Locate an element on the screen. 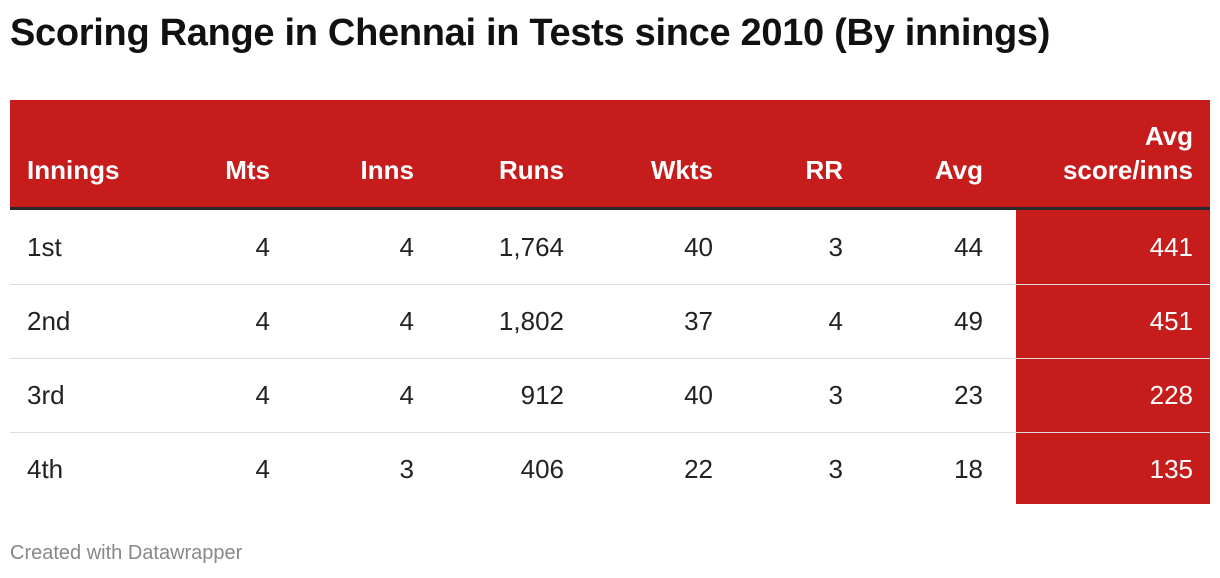  header-cell: Avg is located at coordinates (958, 170).